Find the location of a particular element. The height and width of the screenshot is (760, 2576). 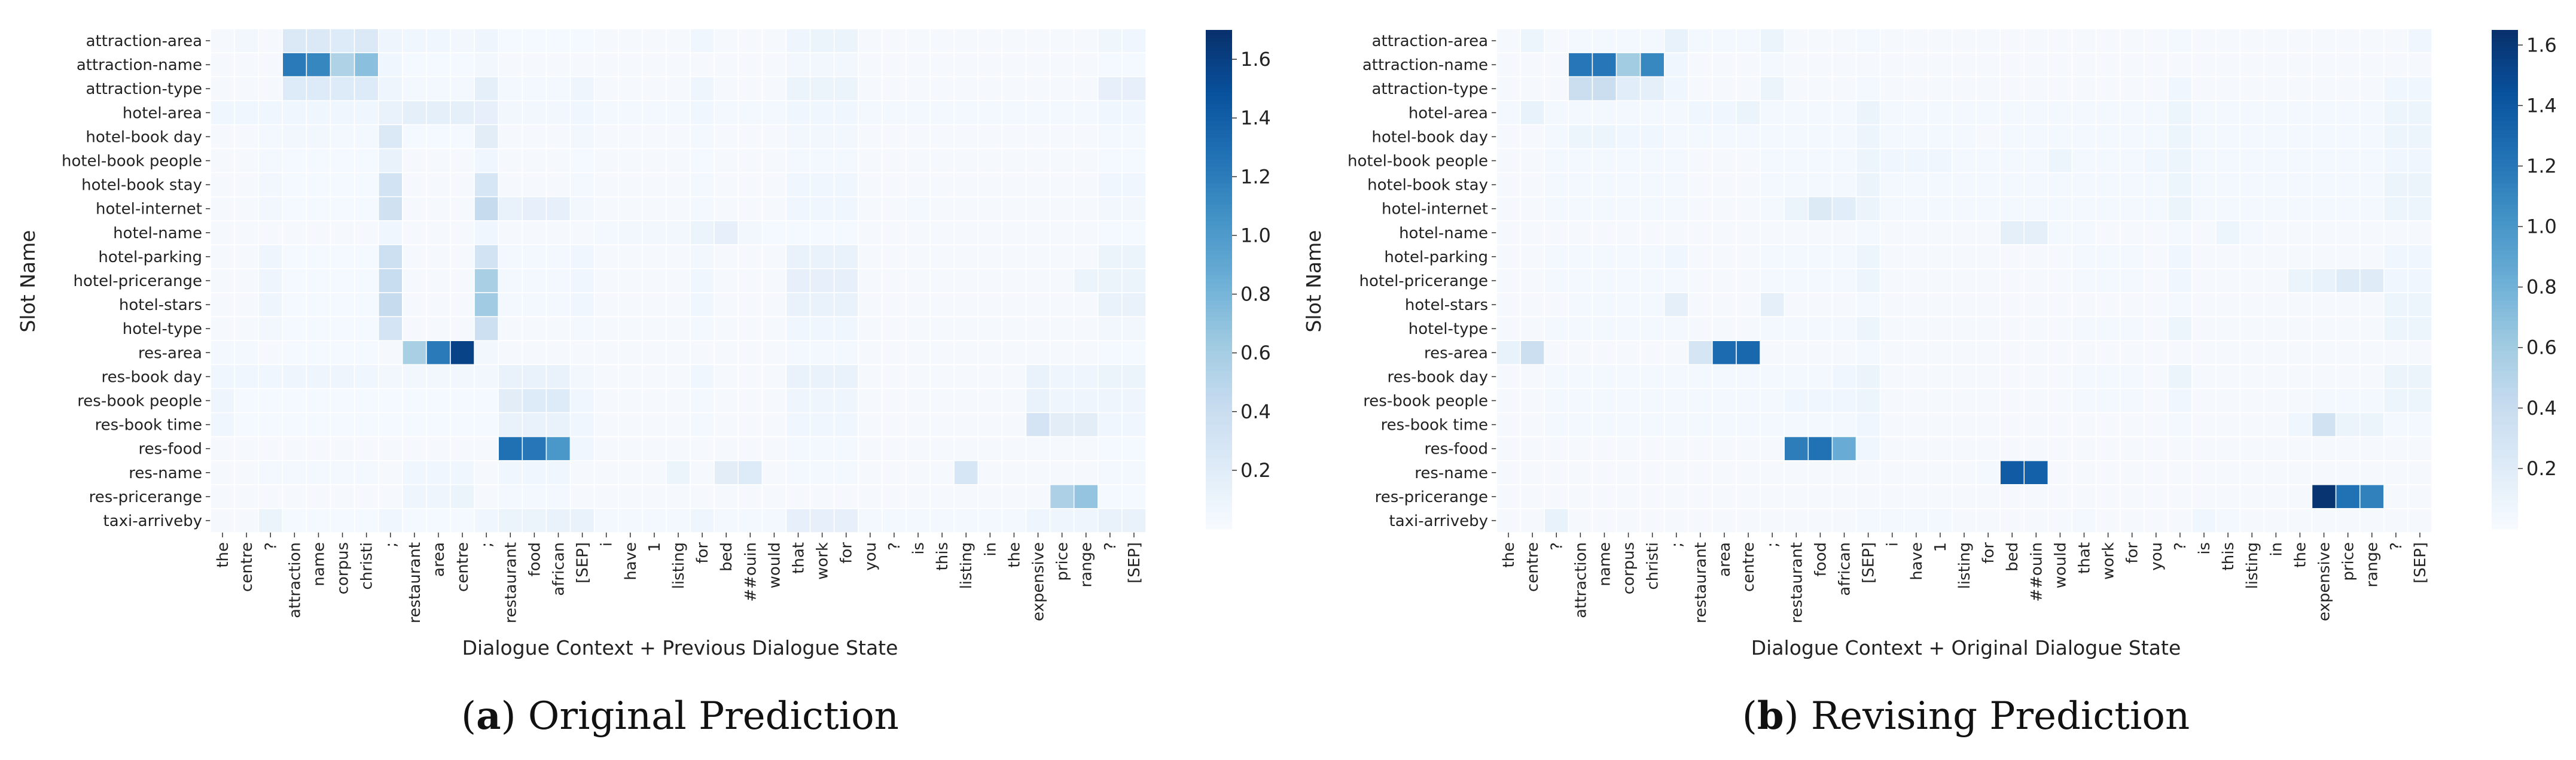

y-tick-label: res-pricerange is located at coordinates (1432, 497).